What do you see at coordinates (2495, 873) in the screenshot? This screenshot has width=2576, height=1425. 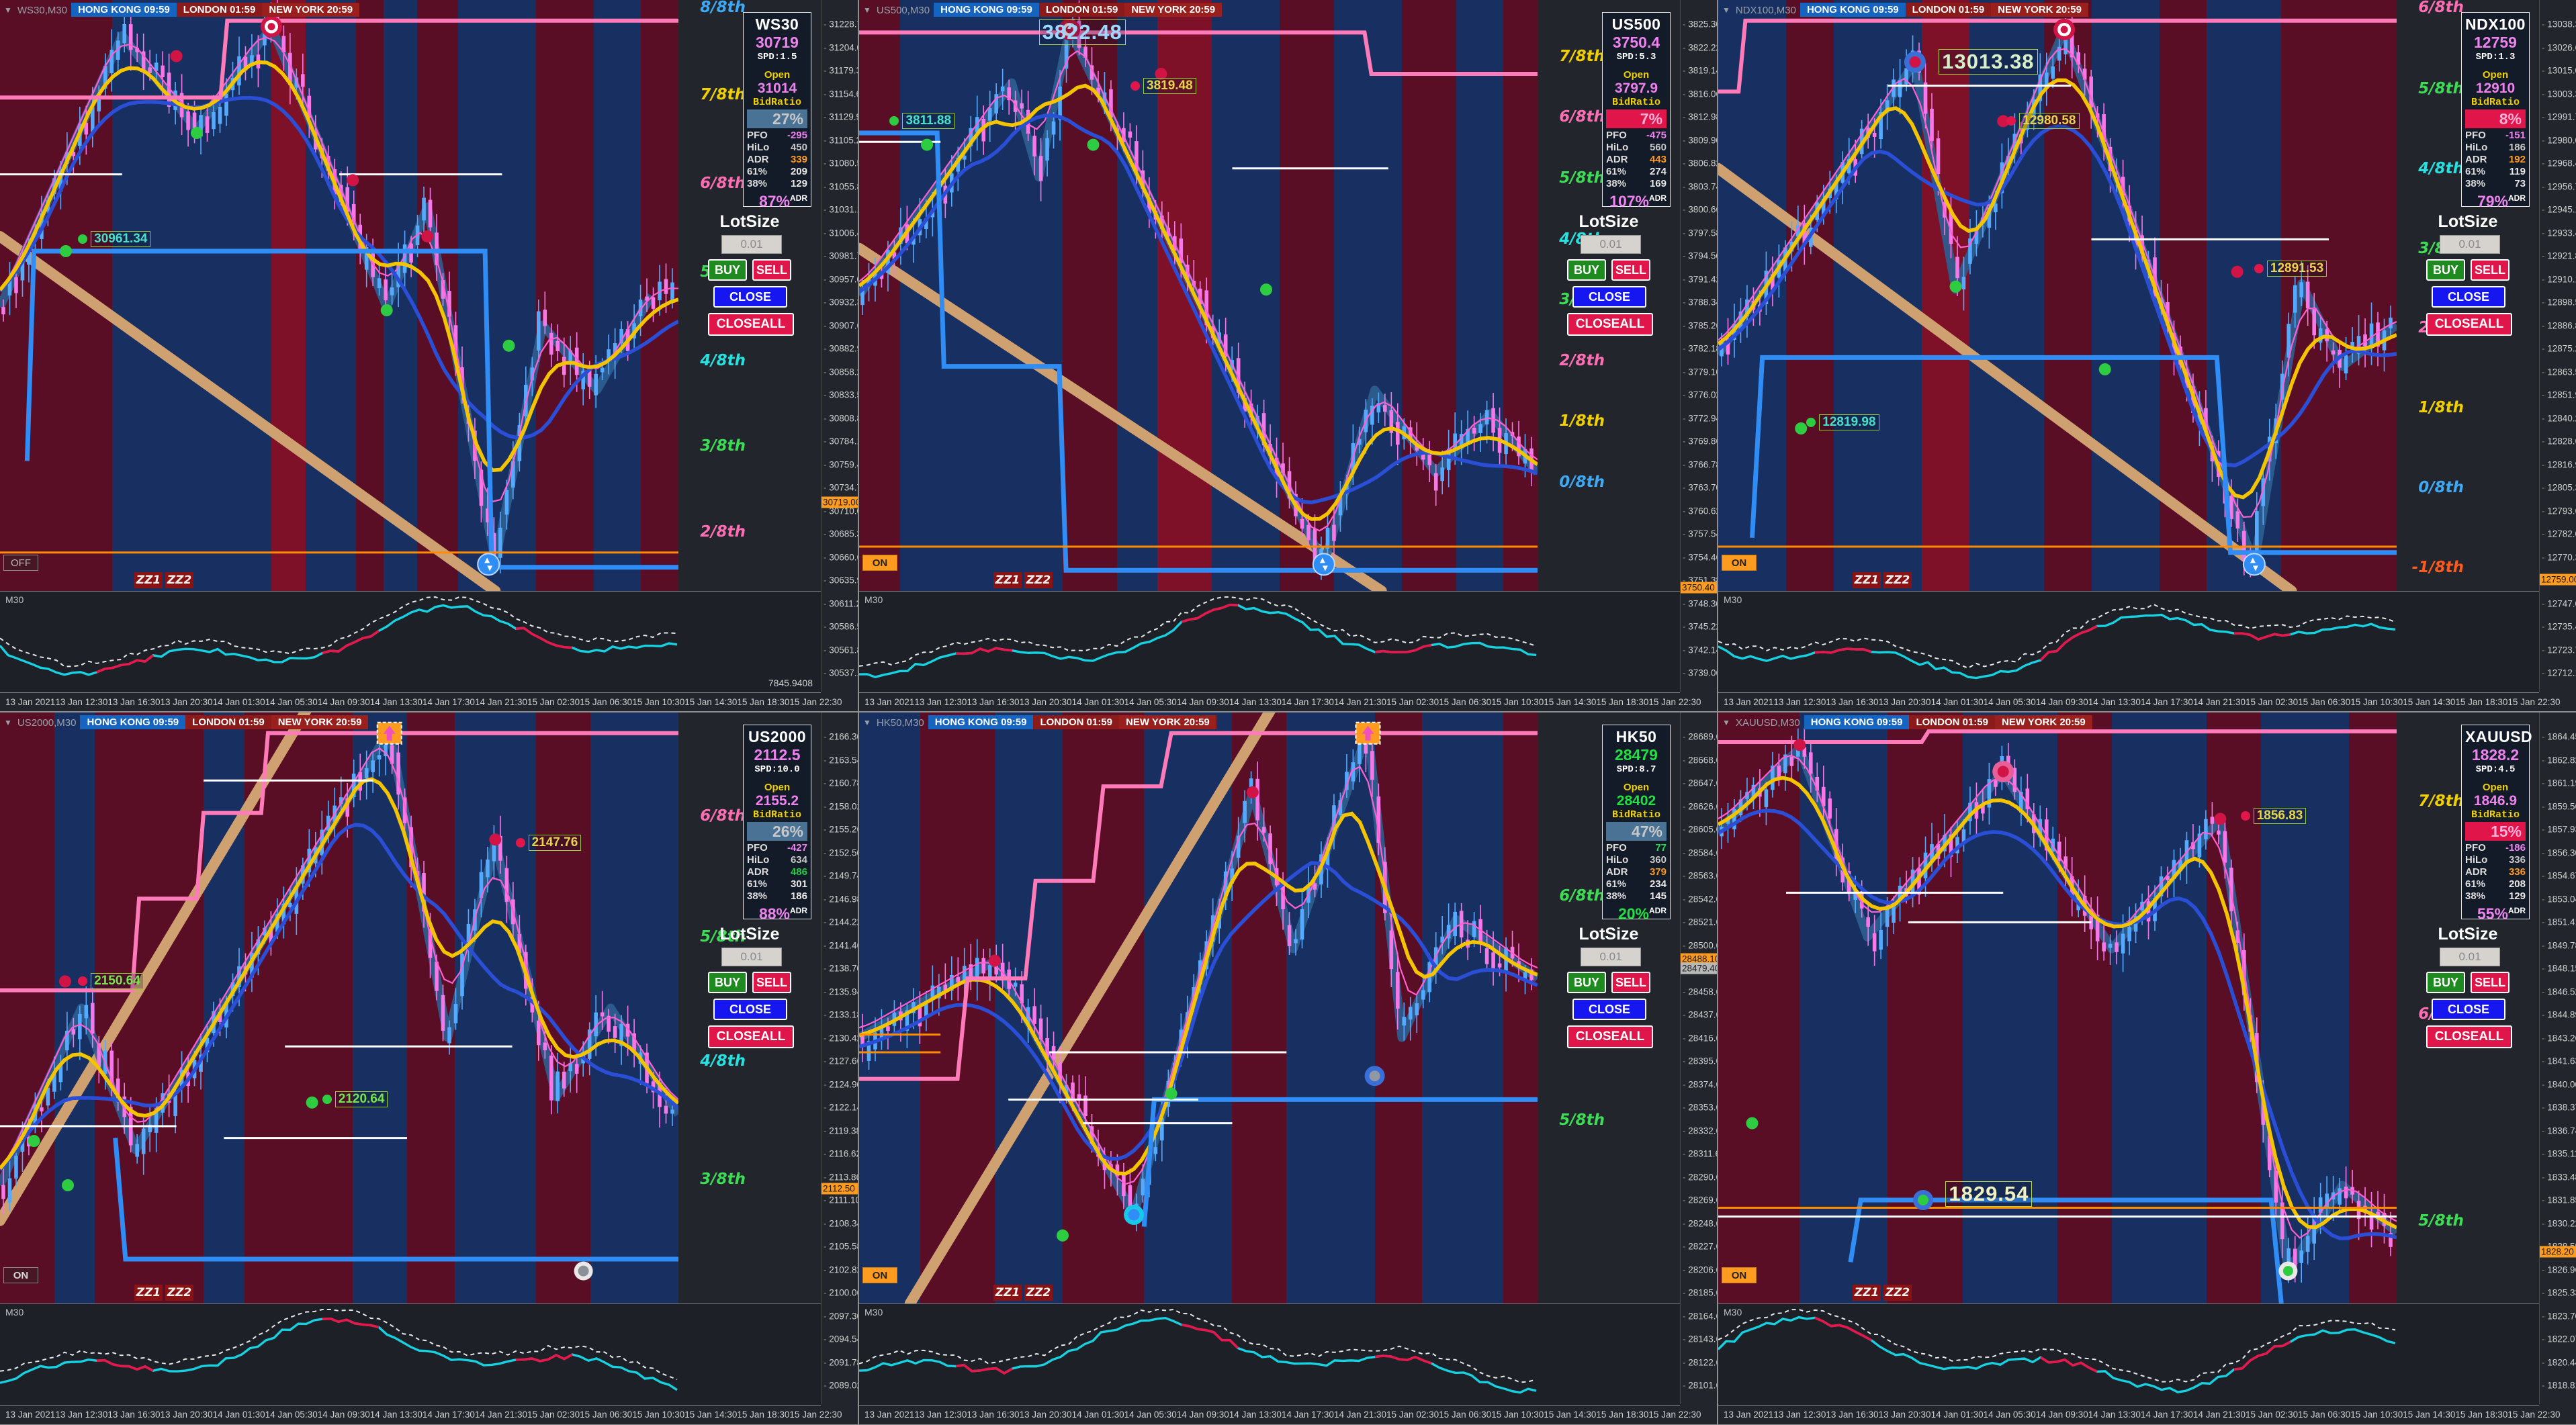 I see `indicator-rows: PFO -186 HiLo 336 ADR 336 61% 208 38% 129` at bounding box center [2495, 873].